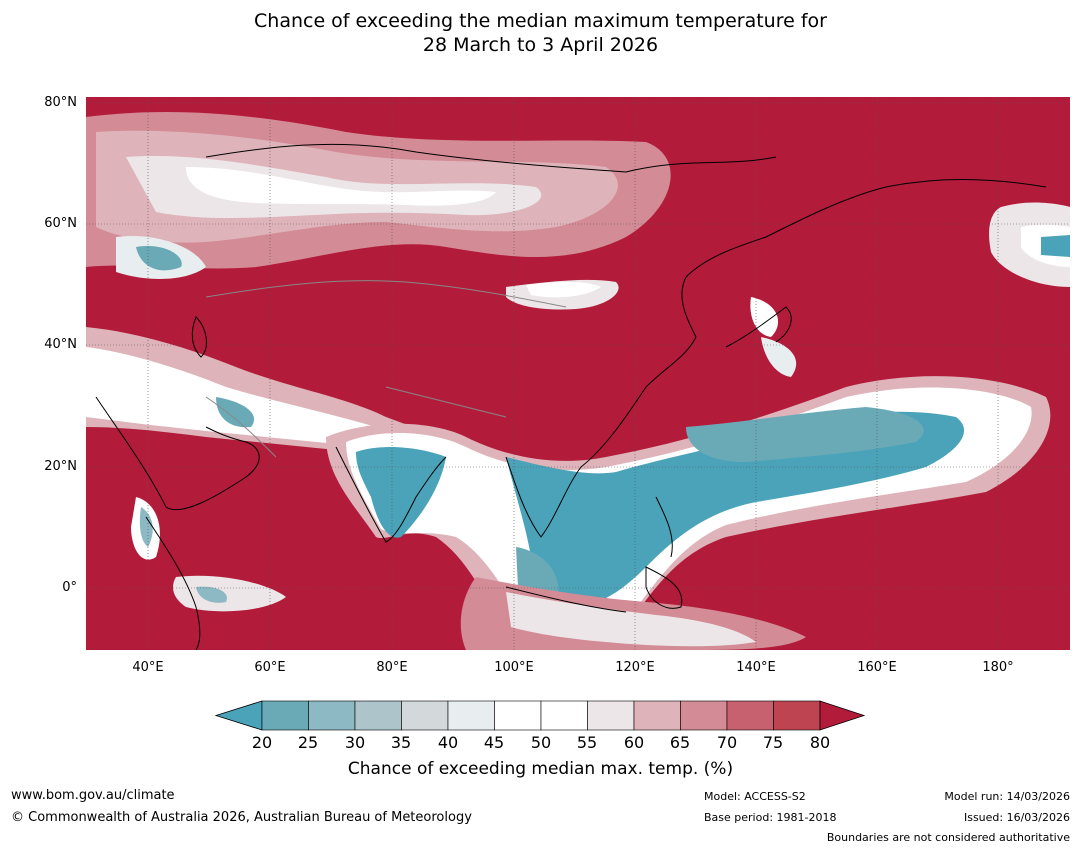 The image size is (1081, 850). I want to click on colorbar-arrow-high, so click(842, 715).